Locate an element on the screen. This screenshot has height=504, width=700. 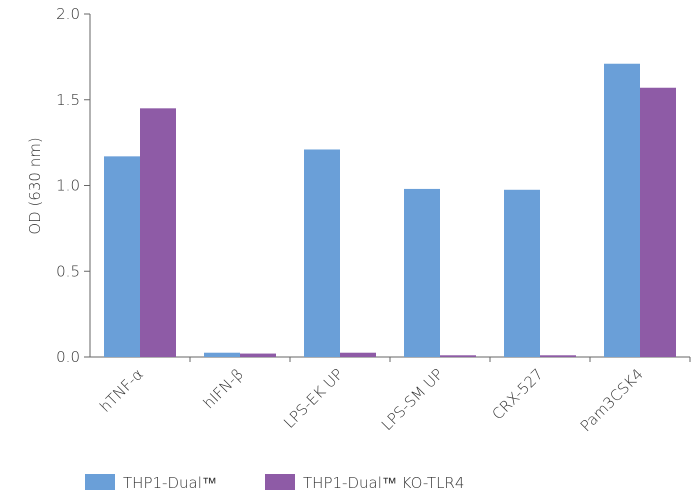
y-tick-label: 1.5 is located at coordinates (68, 100).